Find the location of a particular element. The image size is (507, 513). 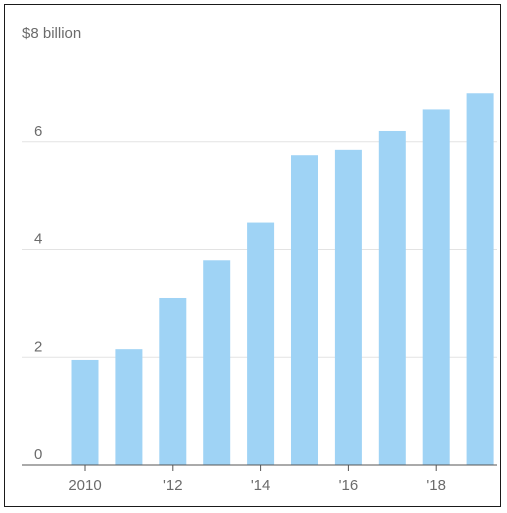

bar-2018 is located at coordinates (436, 287).